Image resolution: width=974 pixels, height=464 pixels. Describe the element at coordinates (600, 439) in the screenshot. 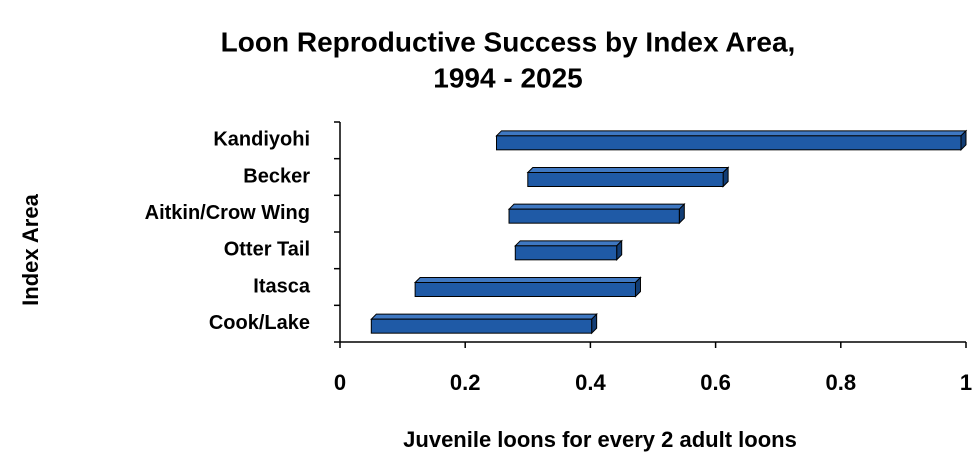

I see `x-axis-title: Juvenile loons for every 2 adult loons` at that location.